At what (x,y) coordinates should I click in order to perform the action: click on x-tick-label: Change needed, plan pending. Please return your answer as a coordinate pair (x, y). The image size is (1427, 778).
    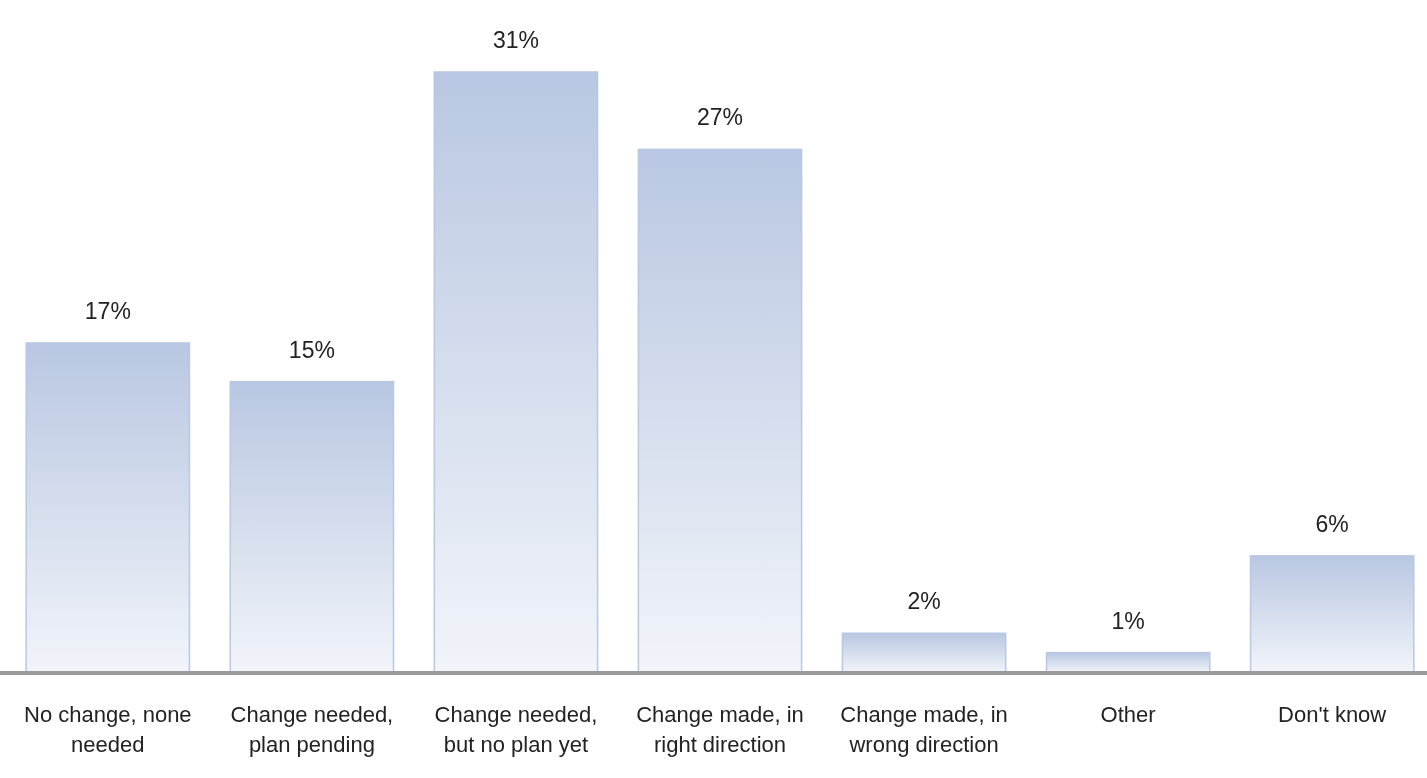
    Looking at the image, I should click on (312, 729).